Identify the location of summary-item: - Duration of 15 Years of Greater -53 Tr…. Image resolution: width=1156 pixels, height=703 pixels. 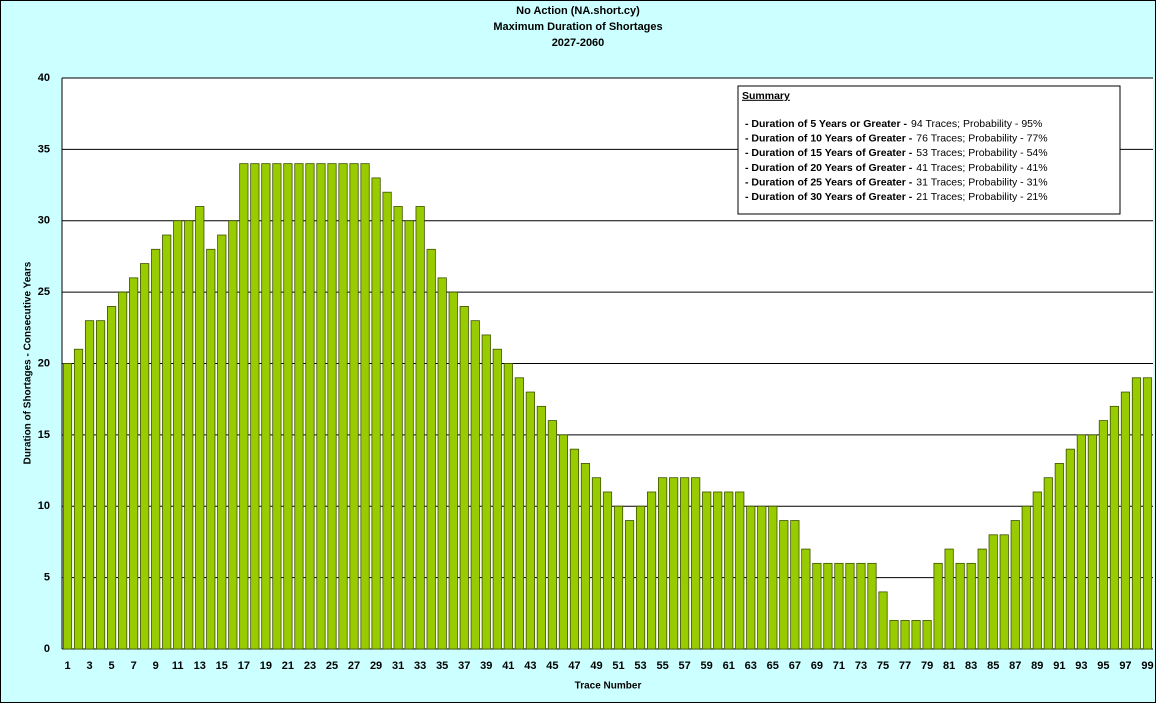
(896, 153).